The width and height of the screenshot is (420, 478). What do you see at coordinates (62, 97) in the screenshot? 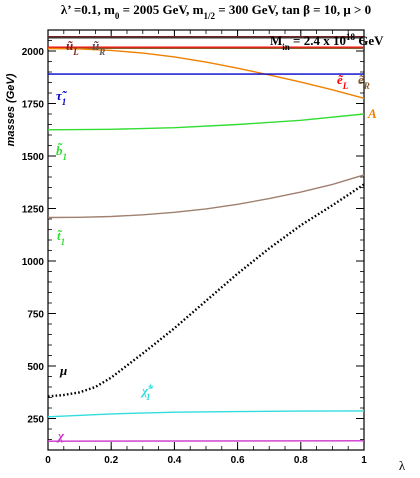
I see `curve-label-5: τ̃1` at bounding box center [62, 97].